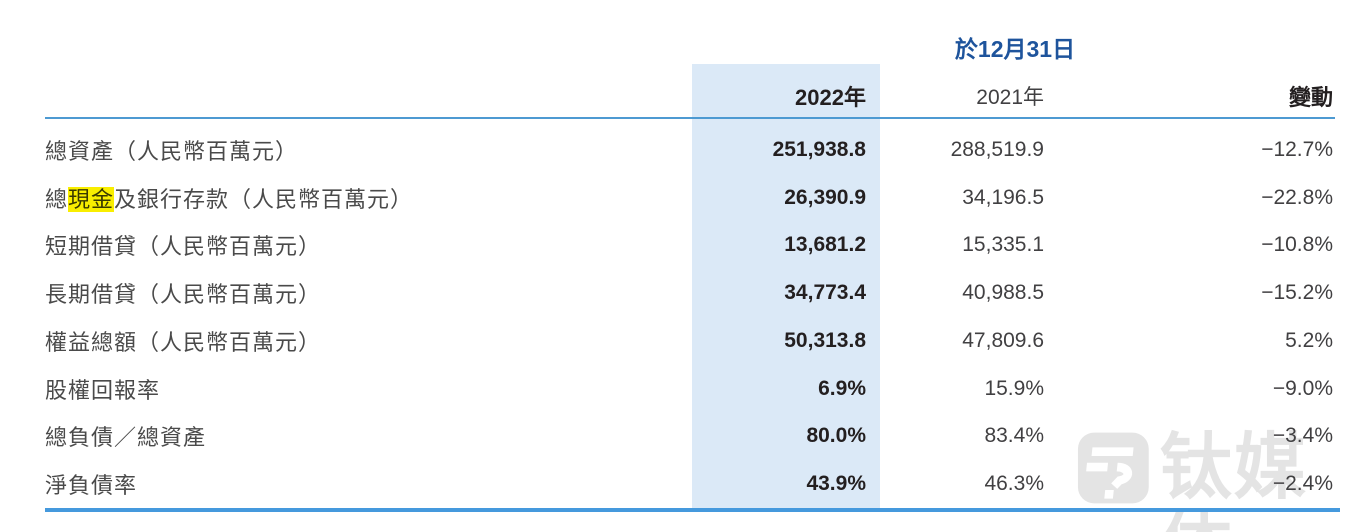  I want to click on row-label-text: 淨負債率, so click(91, 486).